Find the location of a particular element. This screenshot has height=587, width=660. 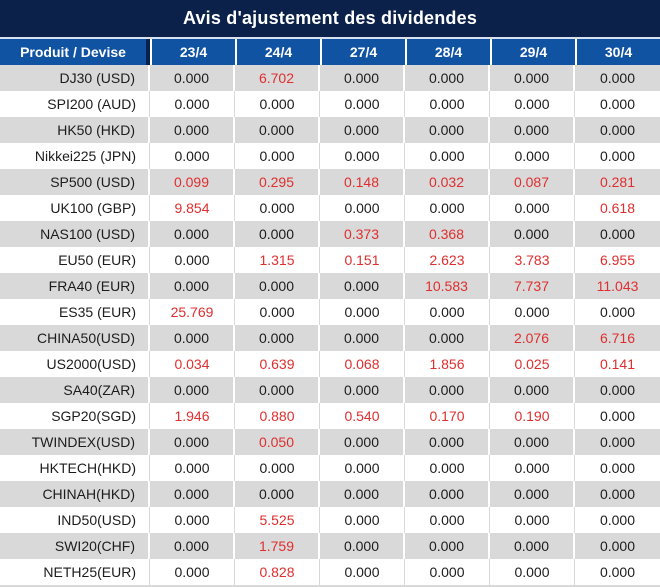

value-cell: 0.087 is located at coordinates (532, 182).